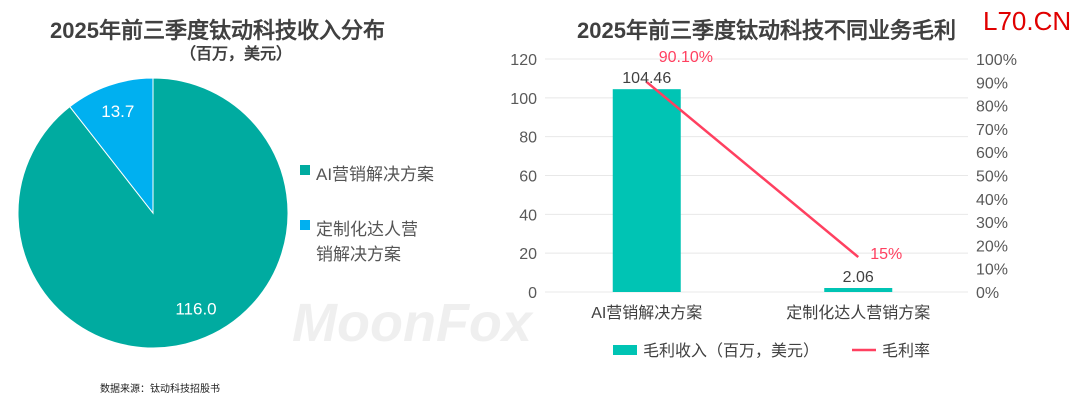 This screenshot has width=1080, height=409. I want to click on y2-tick-label: 100%, so click(996, 60).